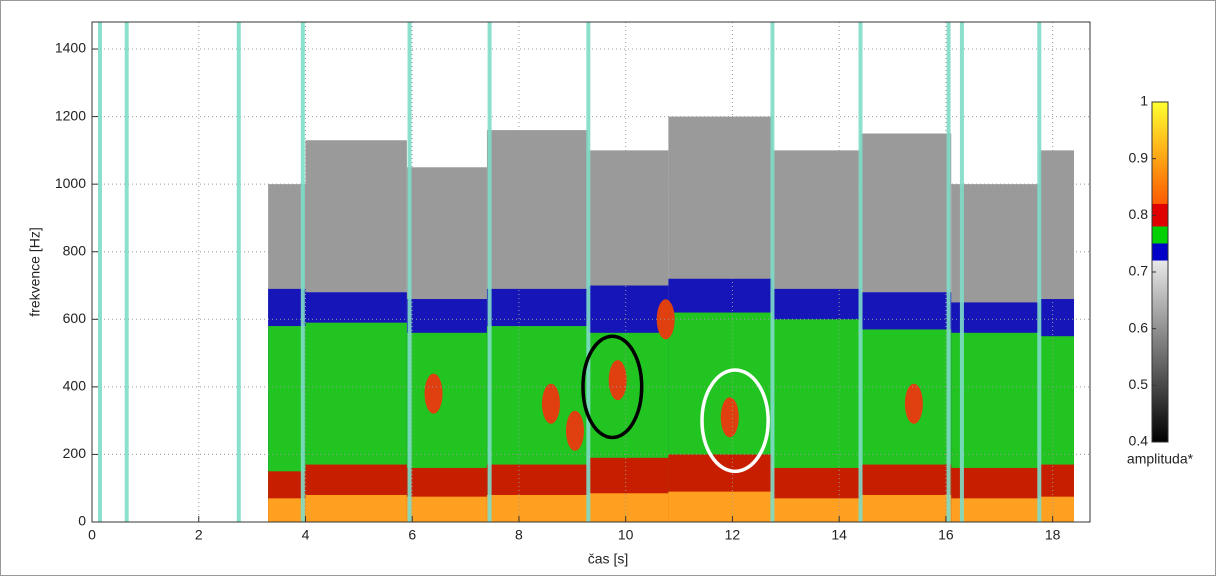 This screenshot has width=1216, height=576. What do you see at coordinates (199, 535) in the screenshot?
I see `x-tick-label: 2` at bounding box center [199, 535].